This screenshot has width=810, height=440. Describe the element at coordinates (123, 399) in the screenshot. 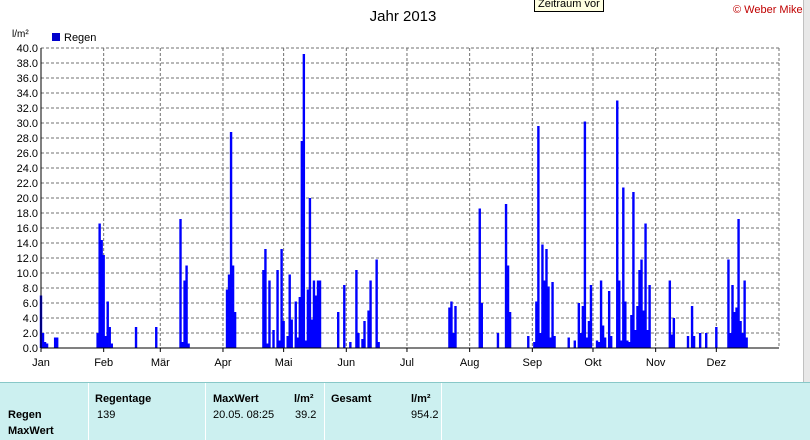

I see `regentage-header: Regentage` at that location.